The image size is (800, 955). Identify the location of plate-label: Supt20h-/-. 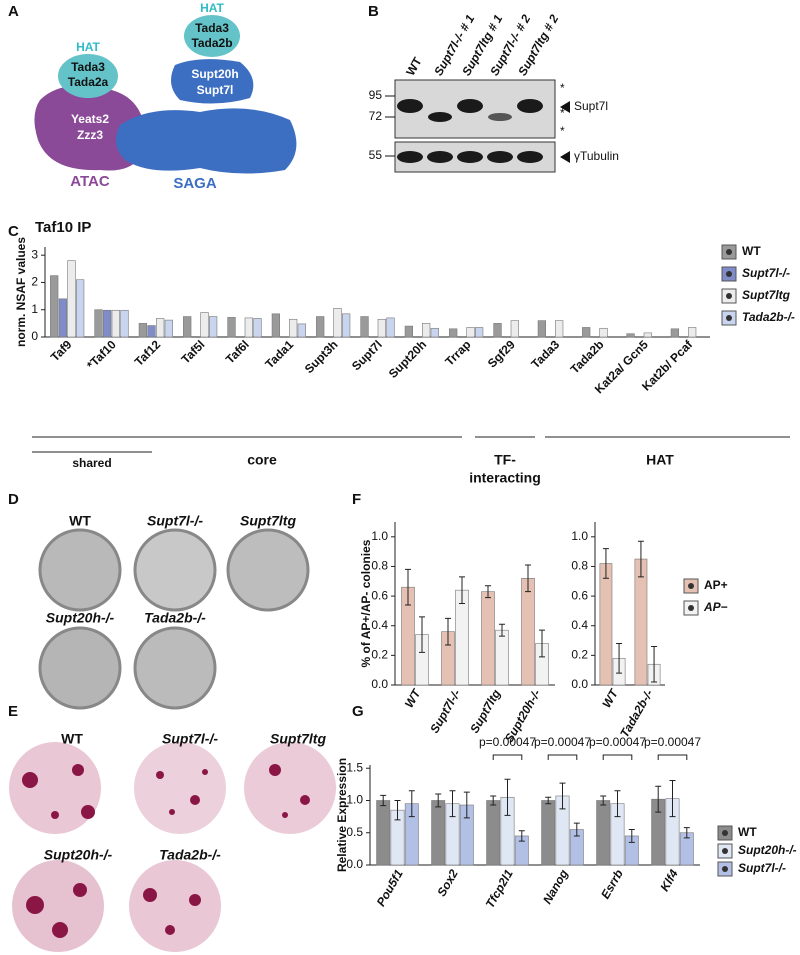
(80, 618).